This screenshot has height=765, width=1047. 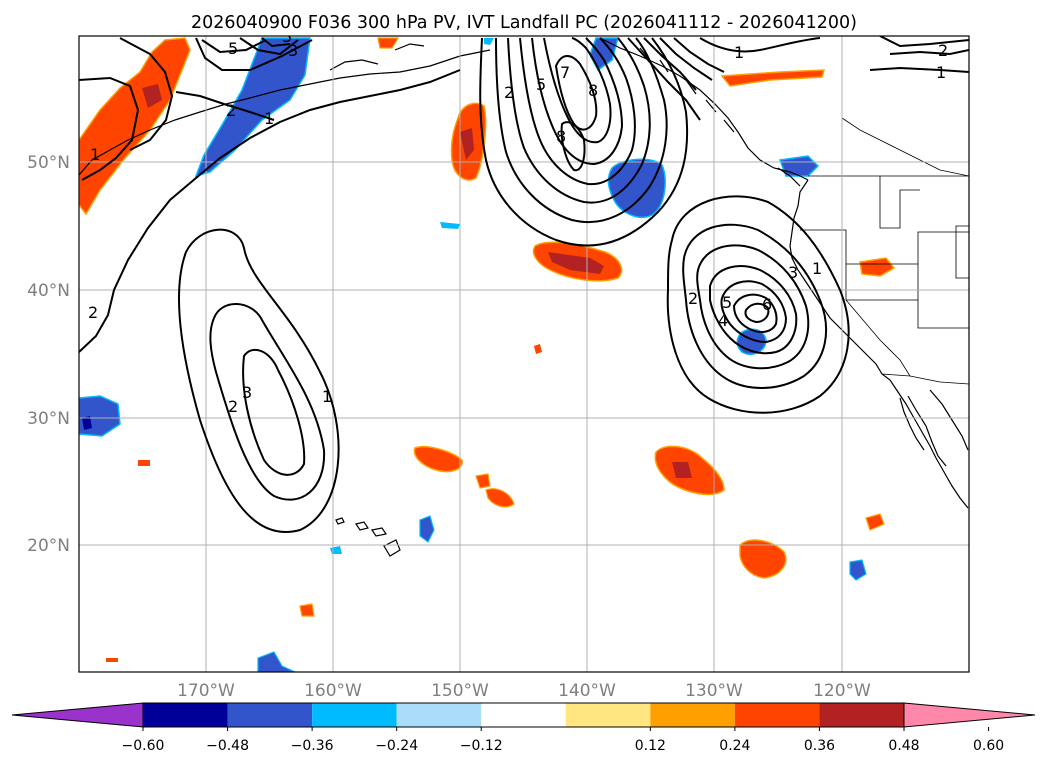 I want to click on colorbar-tick-label: 0.24, so click(x=734, y=746).